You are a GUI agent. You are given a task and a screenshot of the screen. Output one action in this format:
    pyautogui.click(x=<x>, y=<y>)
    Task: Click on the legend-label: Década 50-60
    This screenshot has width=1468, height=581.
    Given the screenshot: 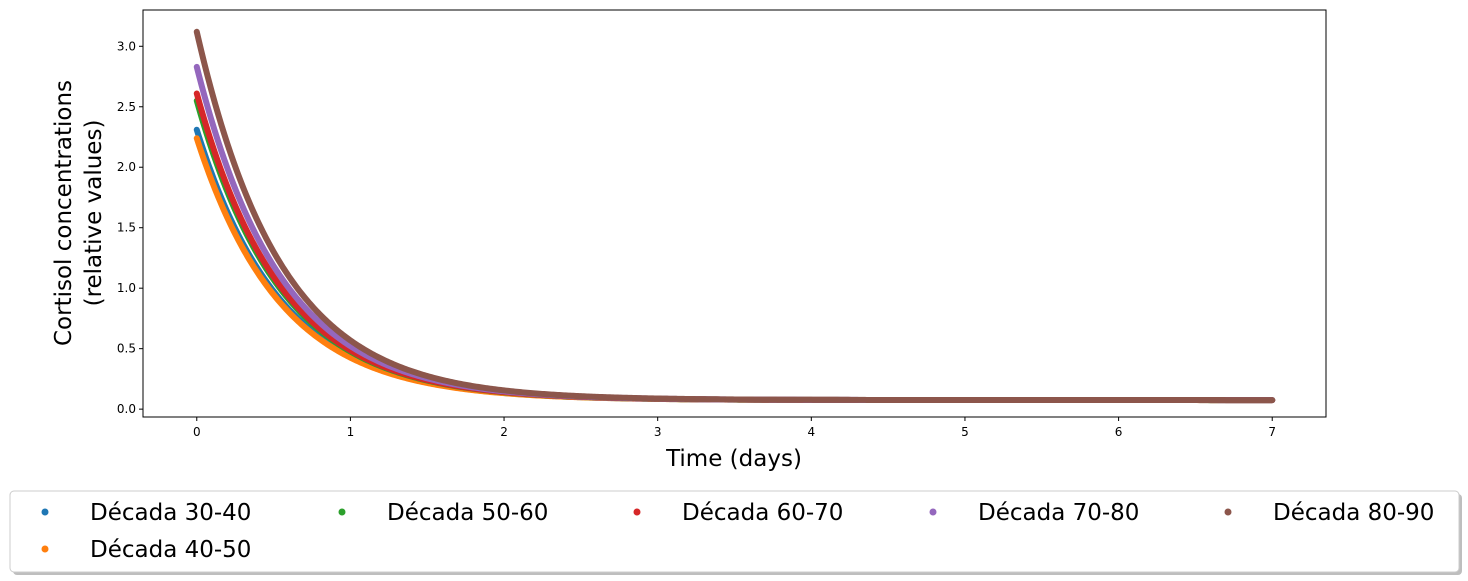 What is the action you would take?
    pyautogui.click(x=467, y=513)
    